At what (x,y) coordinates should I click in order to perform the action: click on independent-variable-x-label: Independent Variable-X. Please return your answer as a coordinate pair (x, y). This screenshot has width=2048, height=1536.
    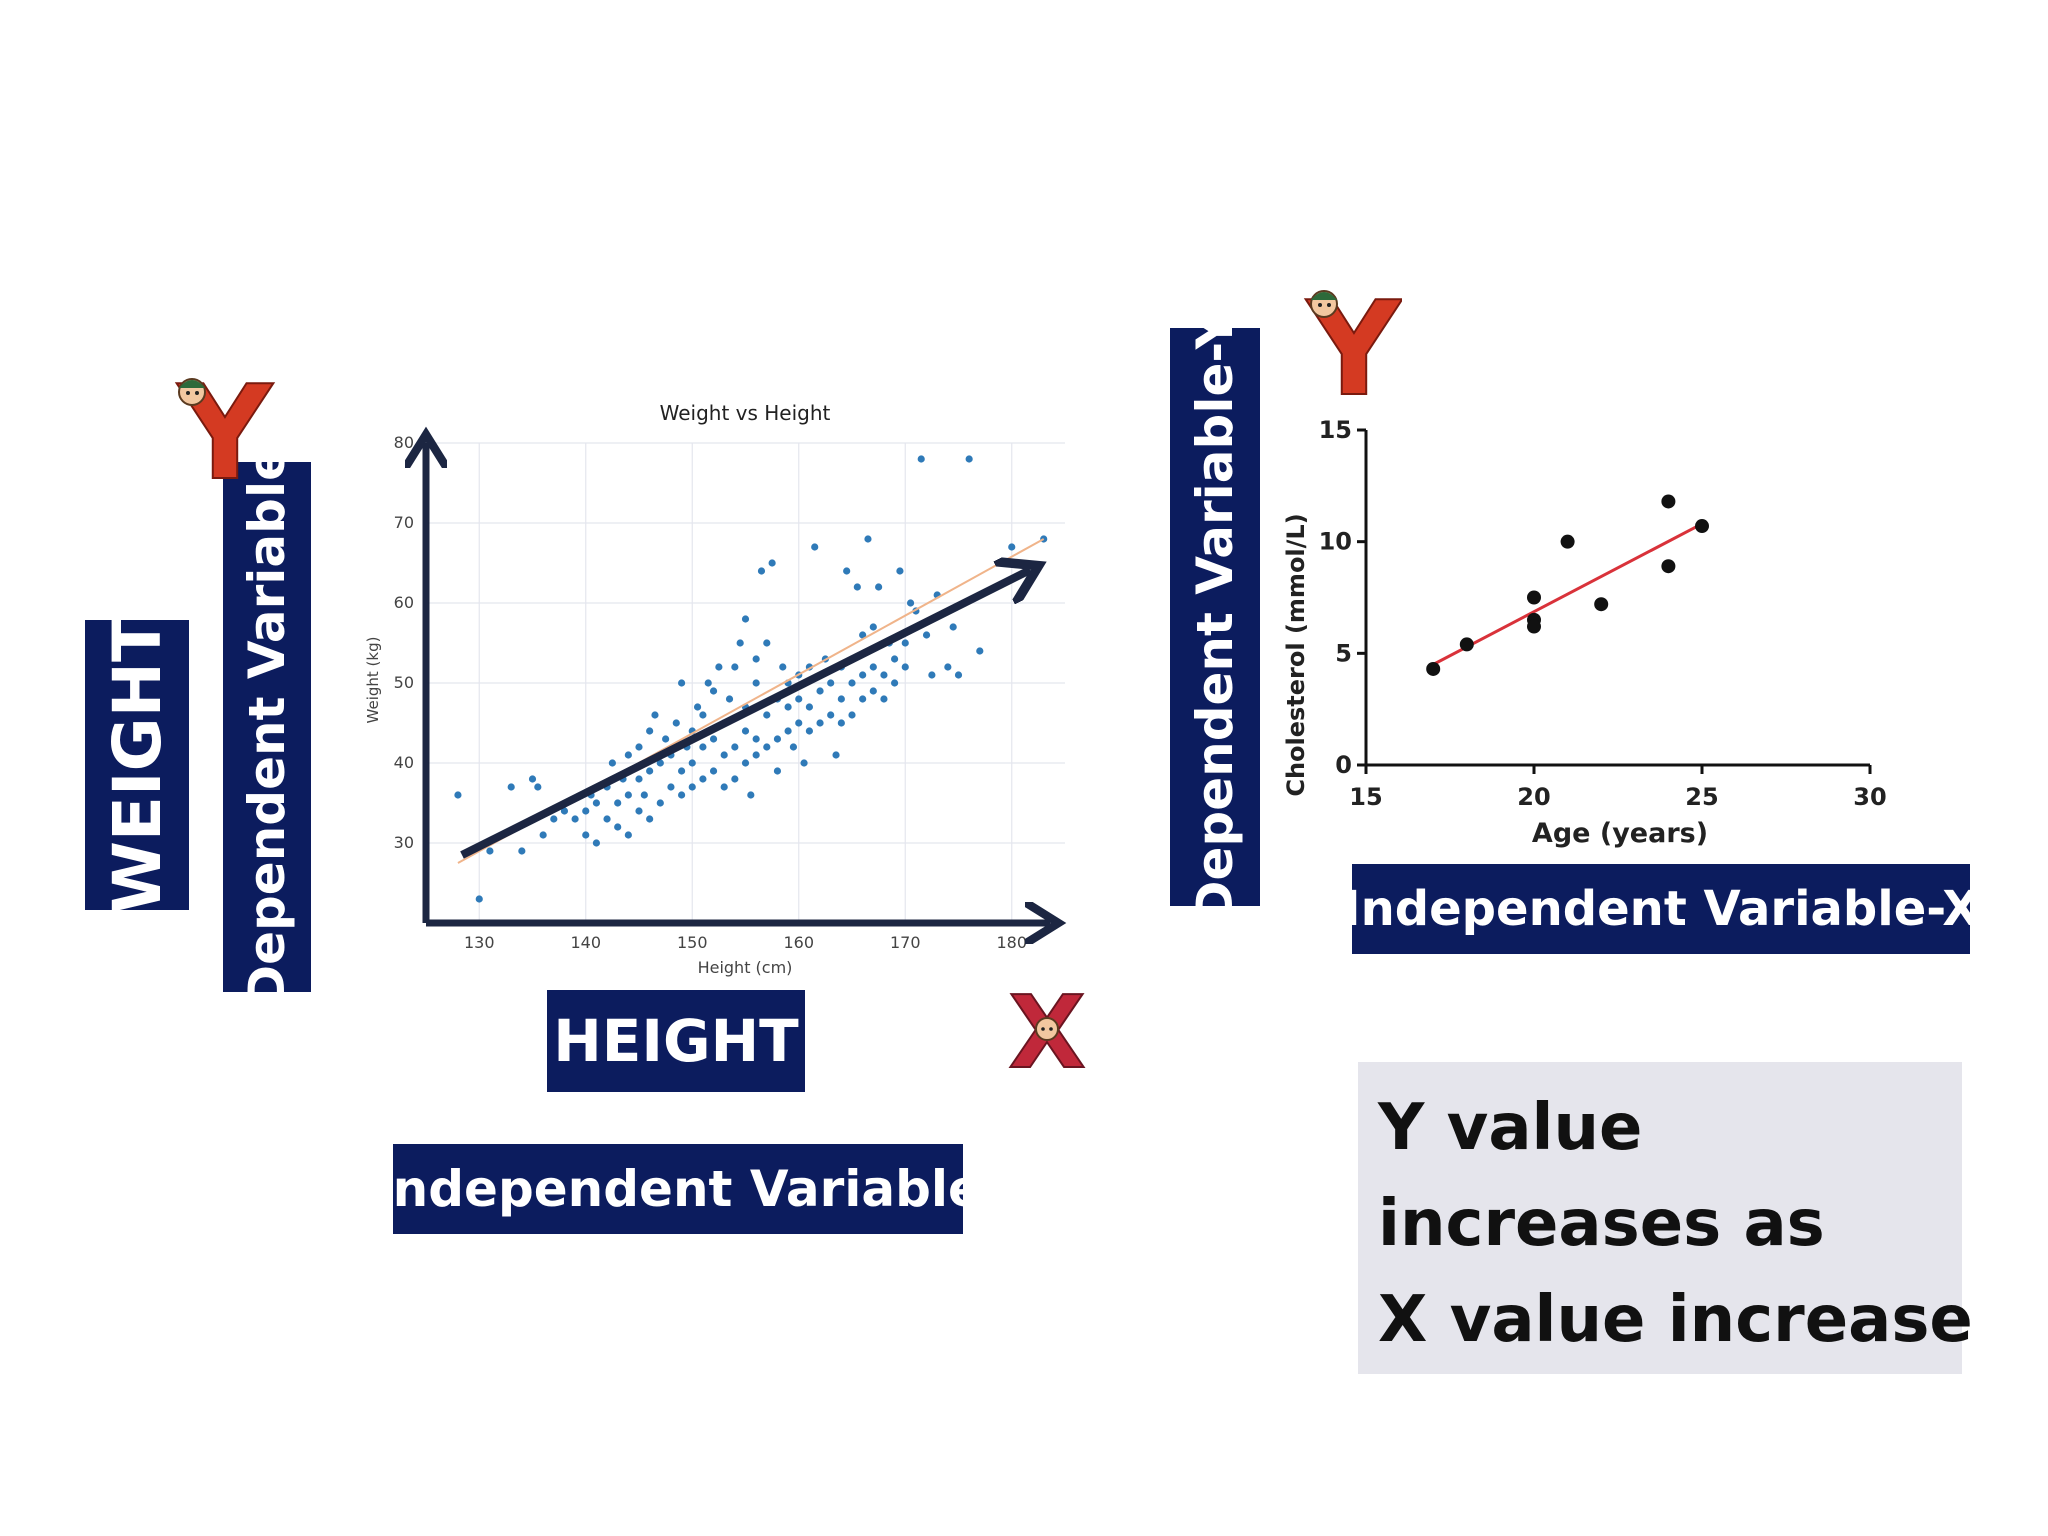
    Looking at the image, I should click on (1661, 909).